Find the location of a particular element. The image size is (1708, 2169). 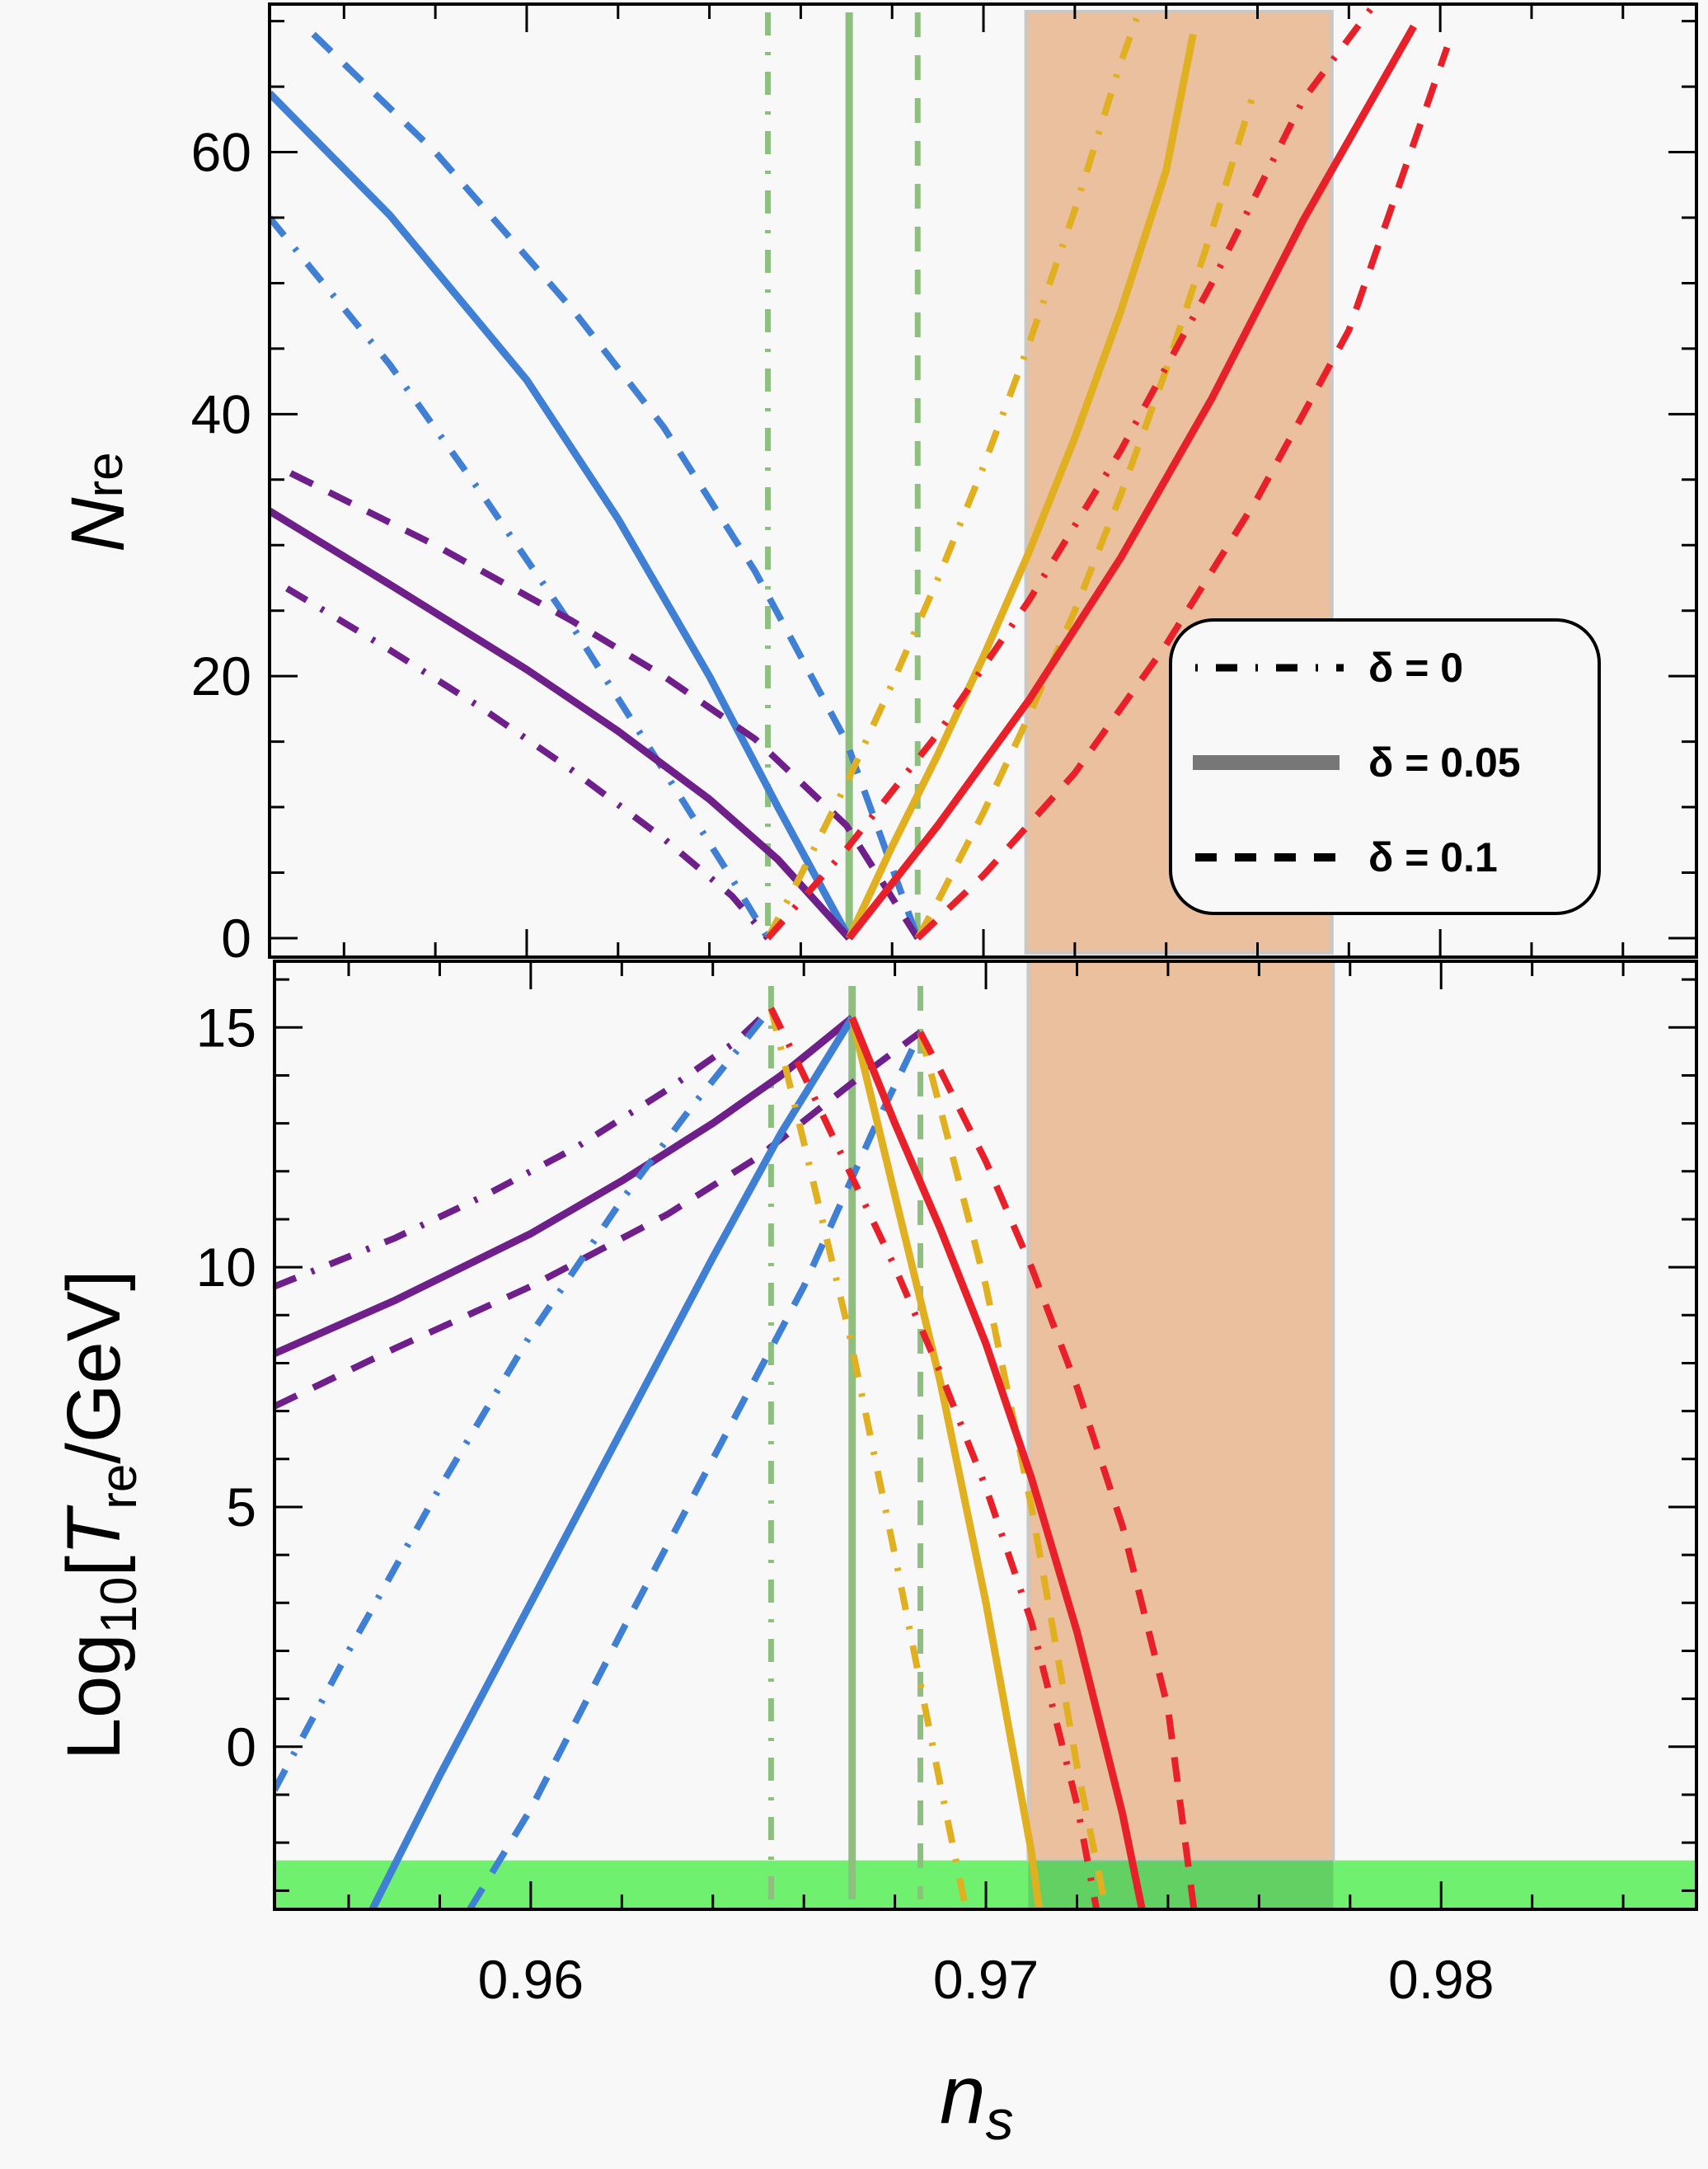

ytick-label: 10 is located at coordinates (226, 1267).